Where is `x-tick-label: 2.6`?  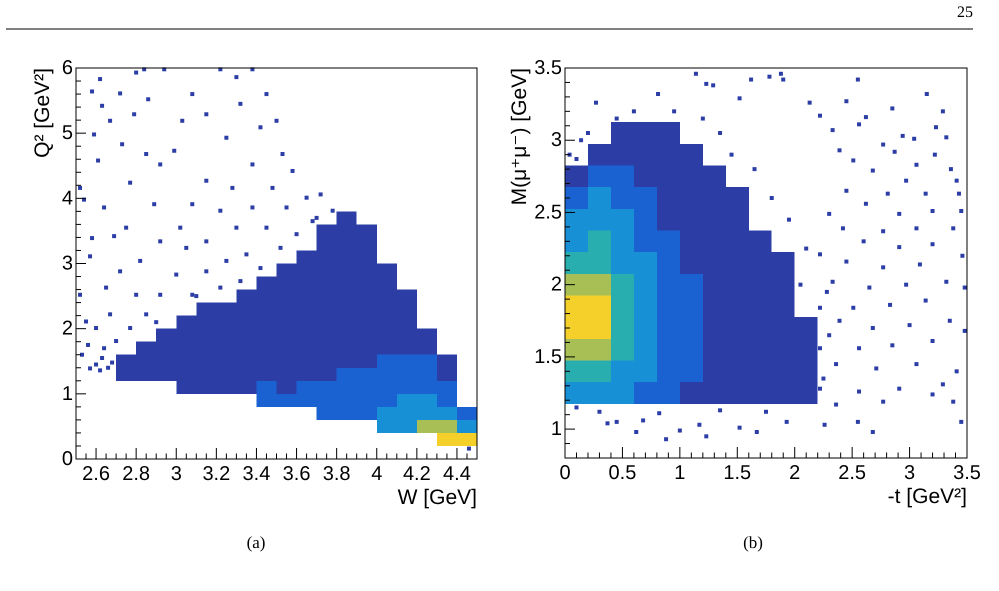 x-tick-label: 2.6 is located at coordinates (96, 474).